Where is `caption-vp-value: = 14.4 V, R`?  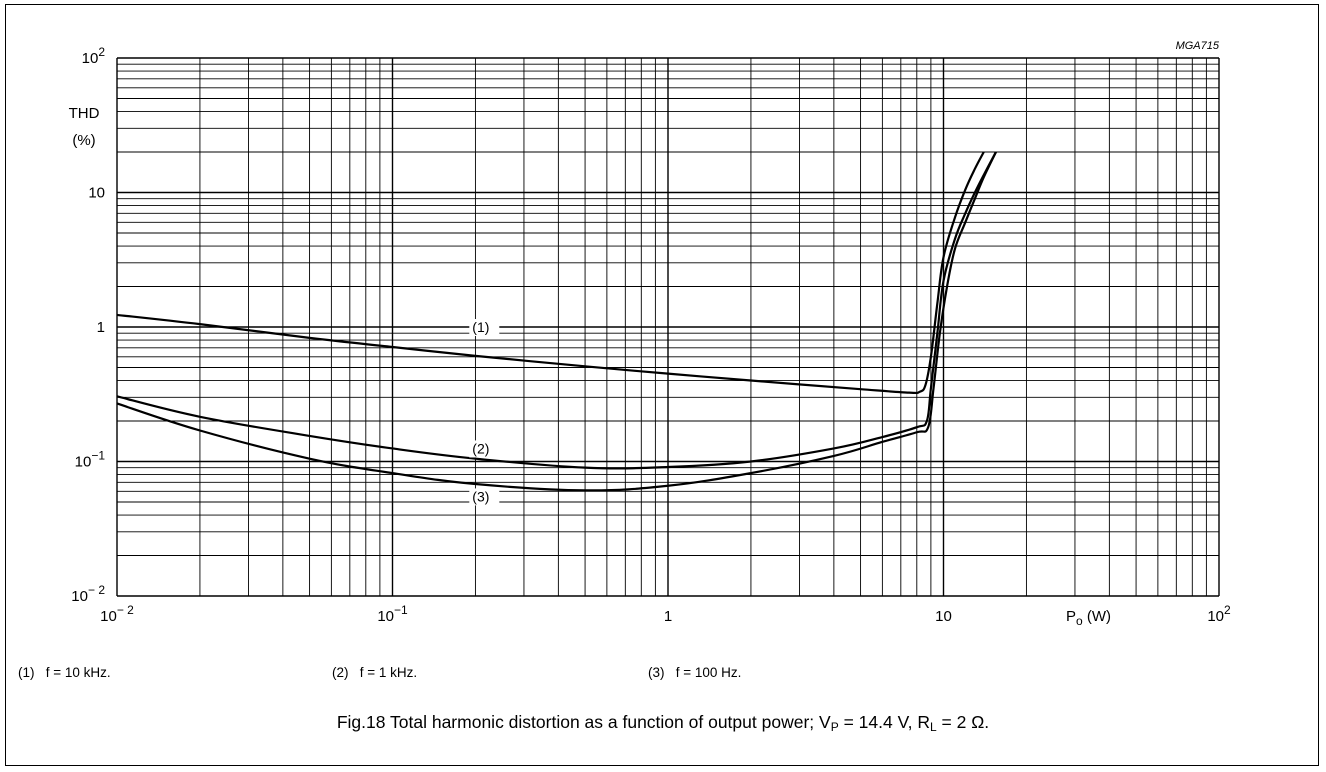
caption-vp-value: = 14.4 V, R is located at coordinates (884, 722).